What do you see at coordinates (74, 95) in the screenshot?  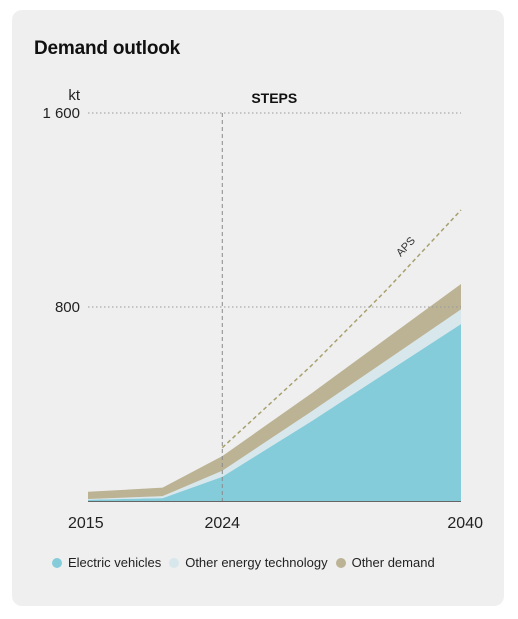 I see `y-axis-unit-label: kt` at bounding box center [74, 95].